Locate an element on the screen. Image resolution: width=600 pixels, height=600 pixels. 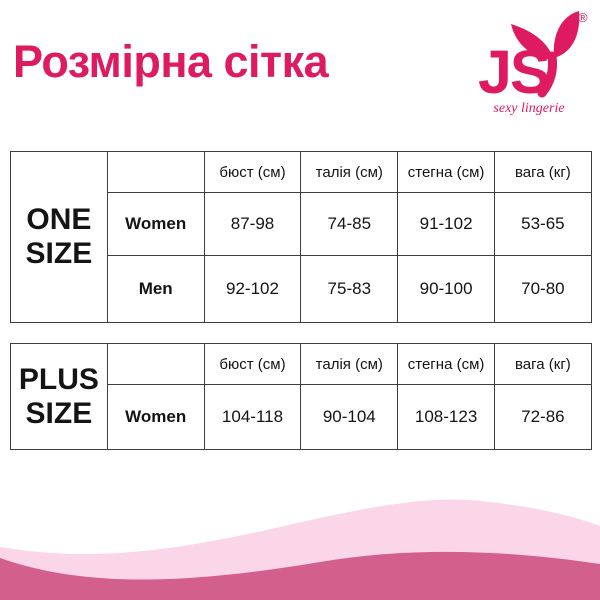
leaf-right-icon is located at coordinates (566, 34).